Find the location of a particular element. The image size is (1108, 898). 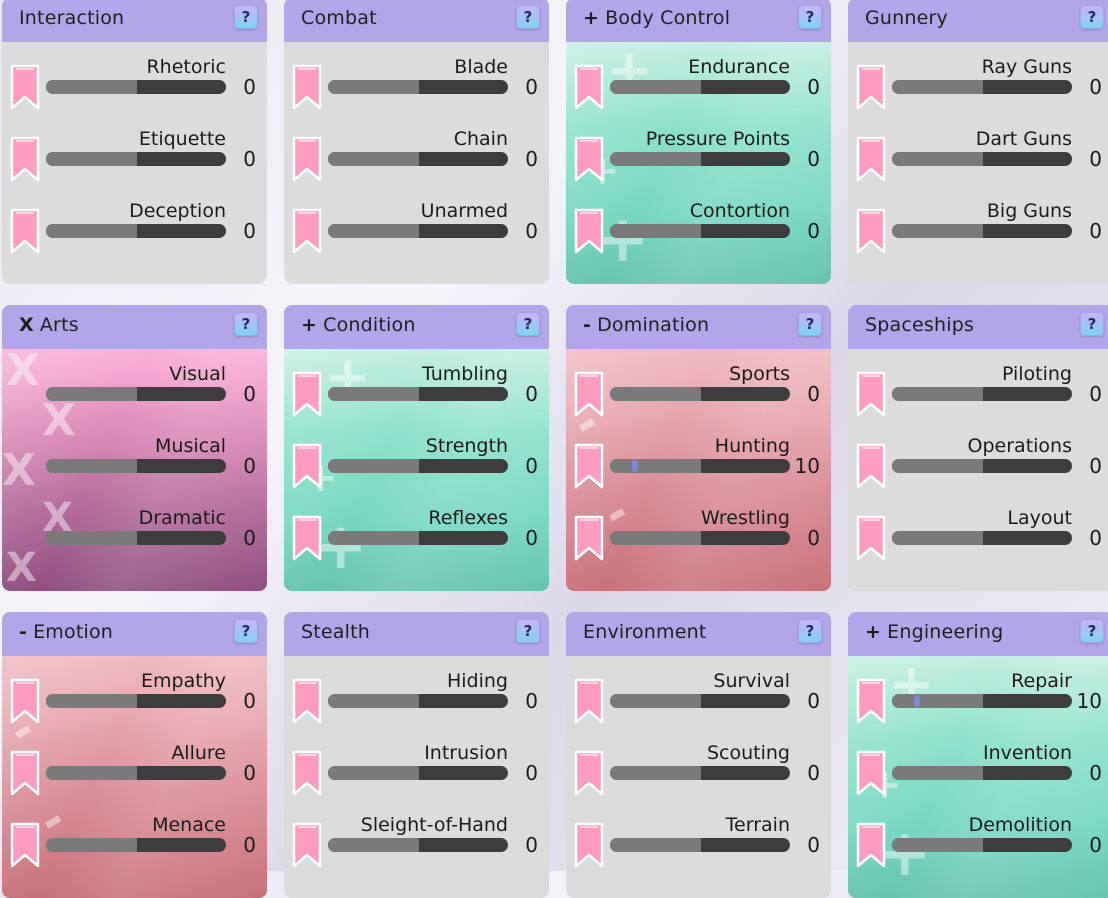

card-header: + Engineering? is located at coordinates (978, 634).